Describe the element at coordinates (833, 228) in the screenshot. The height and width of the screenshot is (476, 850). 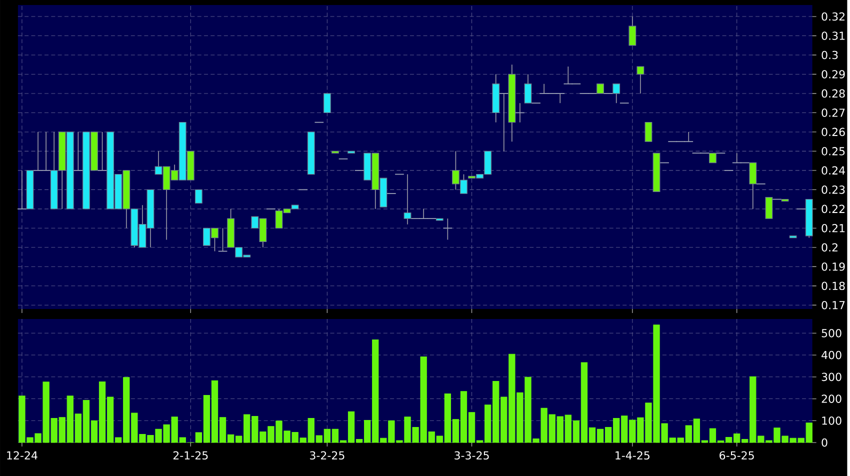
I see `y-tick-label: 0.21` at that location.